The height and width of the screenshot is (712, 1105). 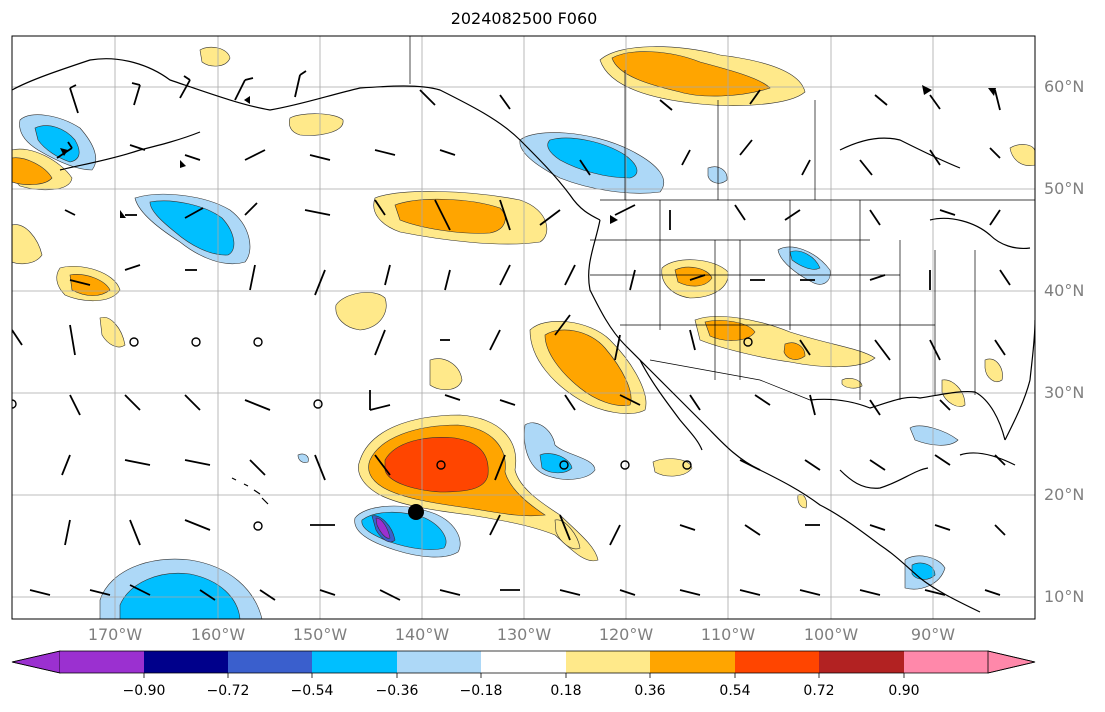 I want to click on lon-label: 140°W, so click(x=422, y=634).